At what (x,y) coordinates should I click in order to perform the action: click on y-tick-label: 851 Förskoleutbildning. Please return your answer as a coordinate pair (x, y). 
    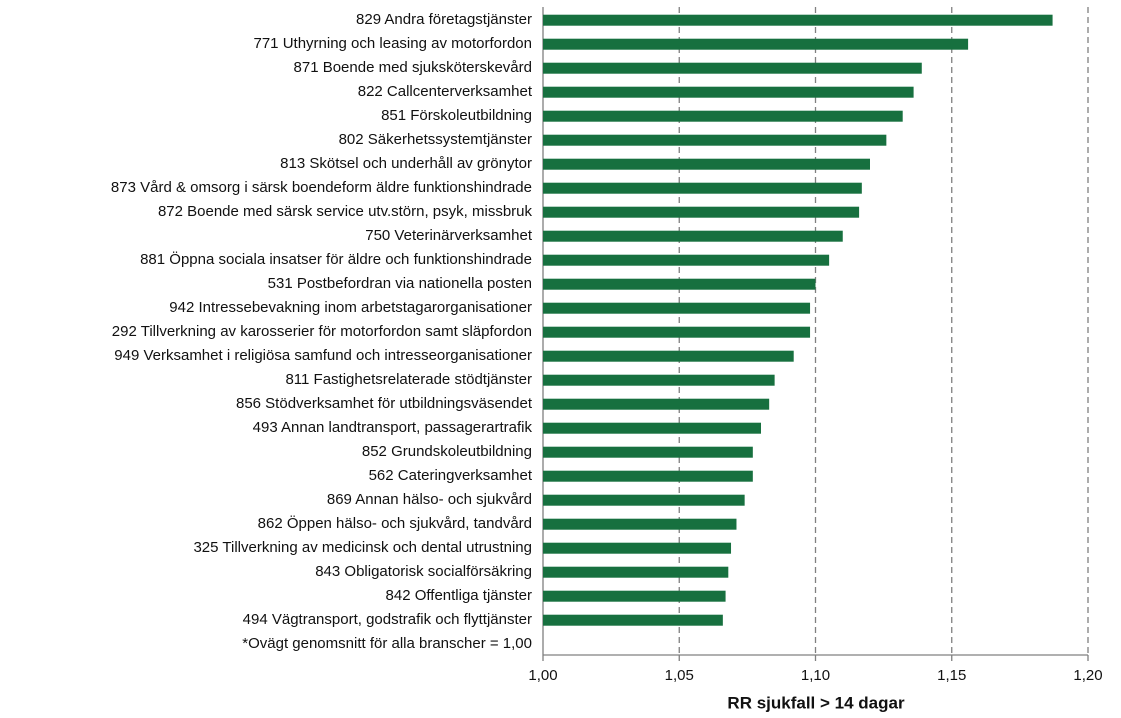
    Looking at the image, I should click on (456, 115).